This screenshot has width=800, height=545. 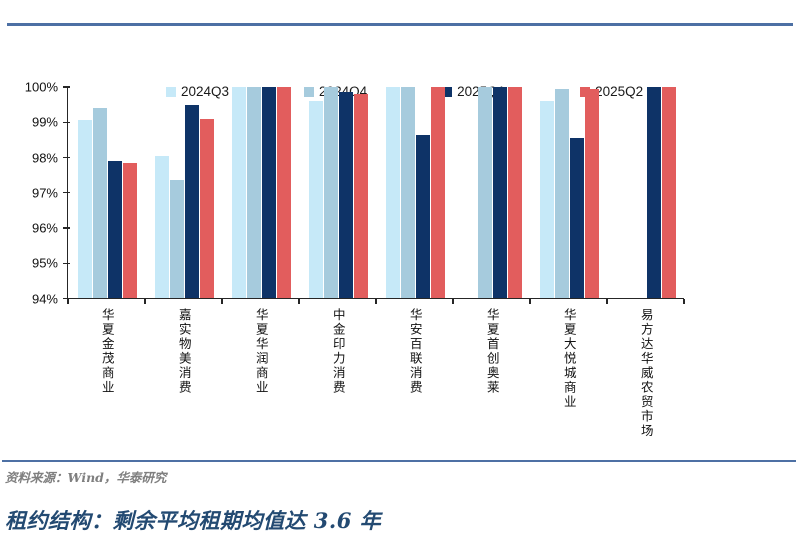 What do you see at coordinates (86, 477) in the screenshot?
I see `source-note: 资料来源：Wind，华泰研究` at bounding box center [86, 477].